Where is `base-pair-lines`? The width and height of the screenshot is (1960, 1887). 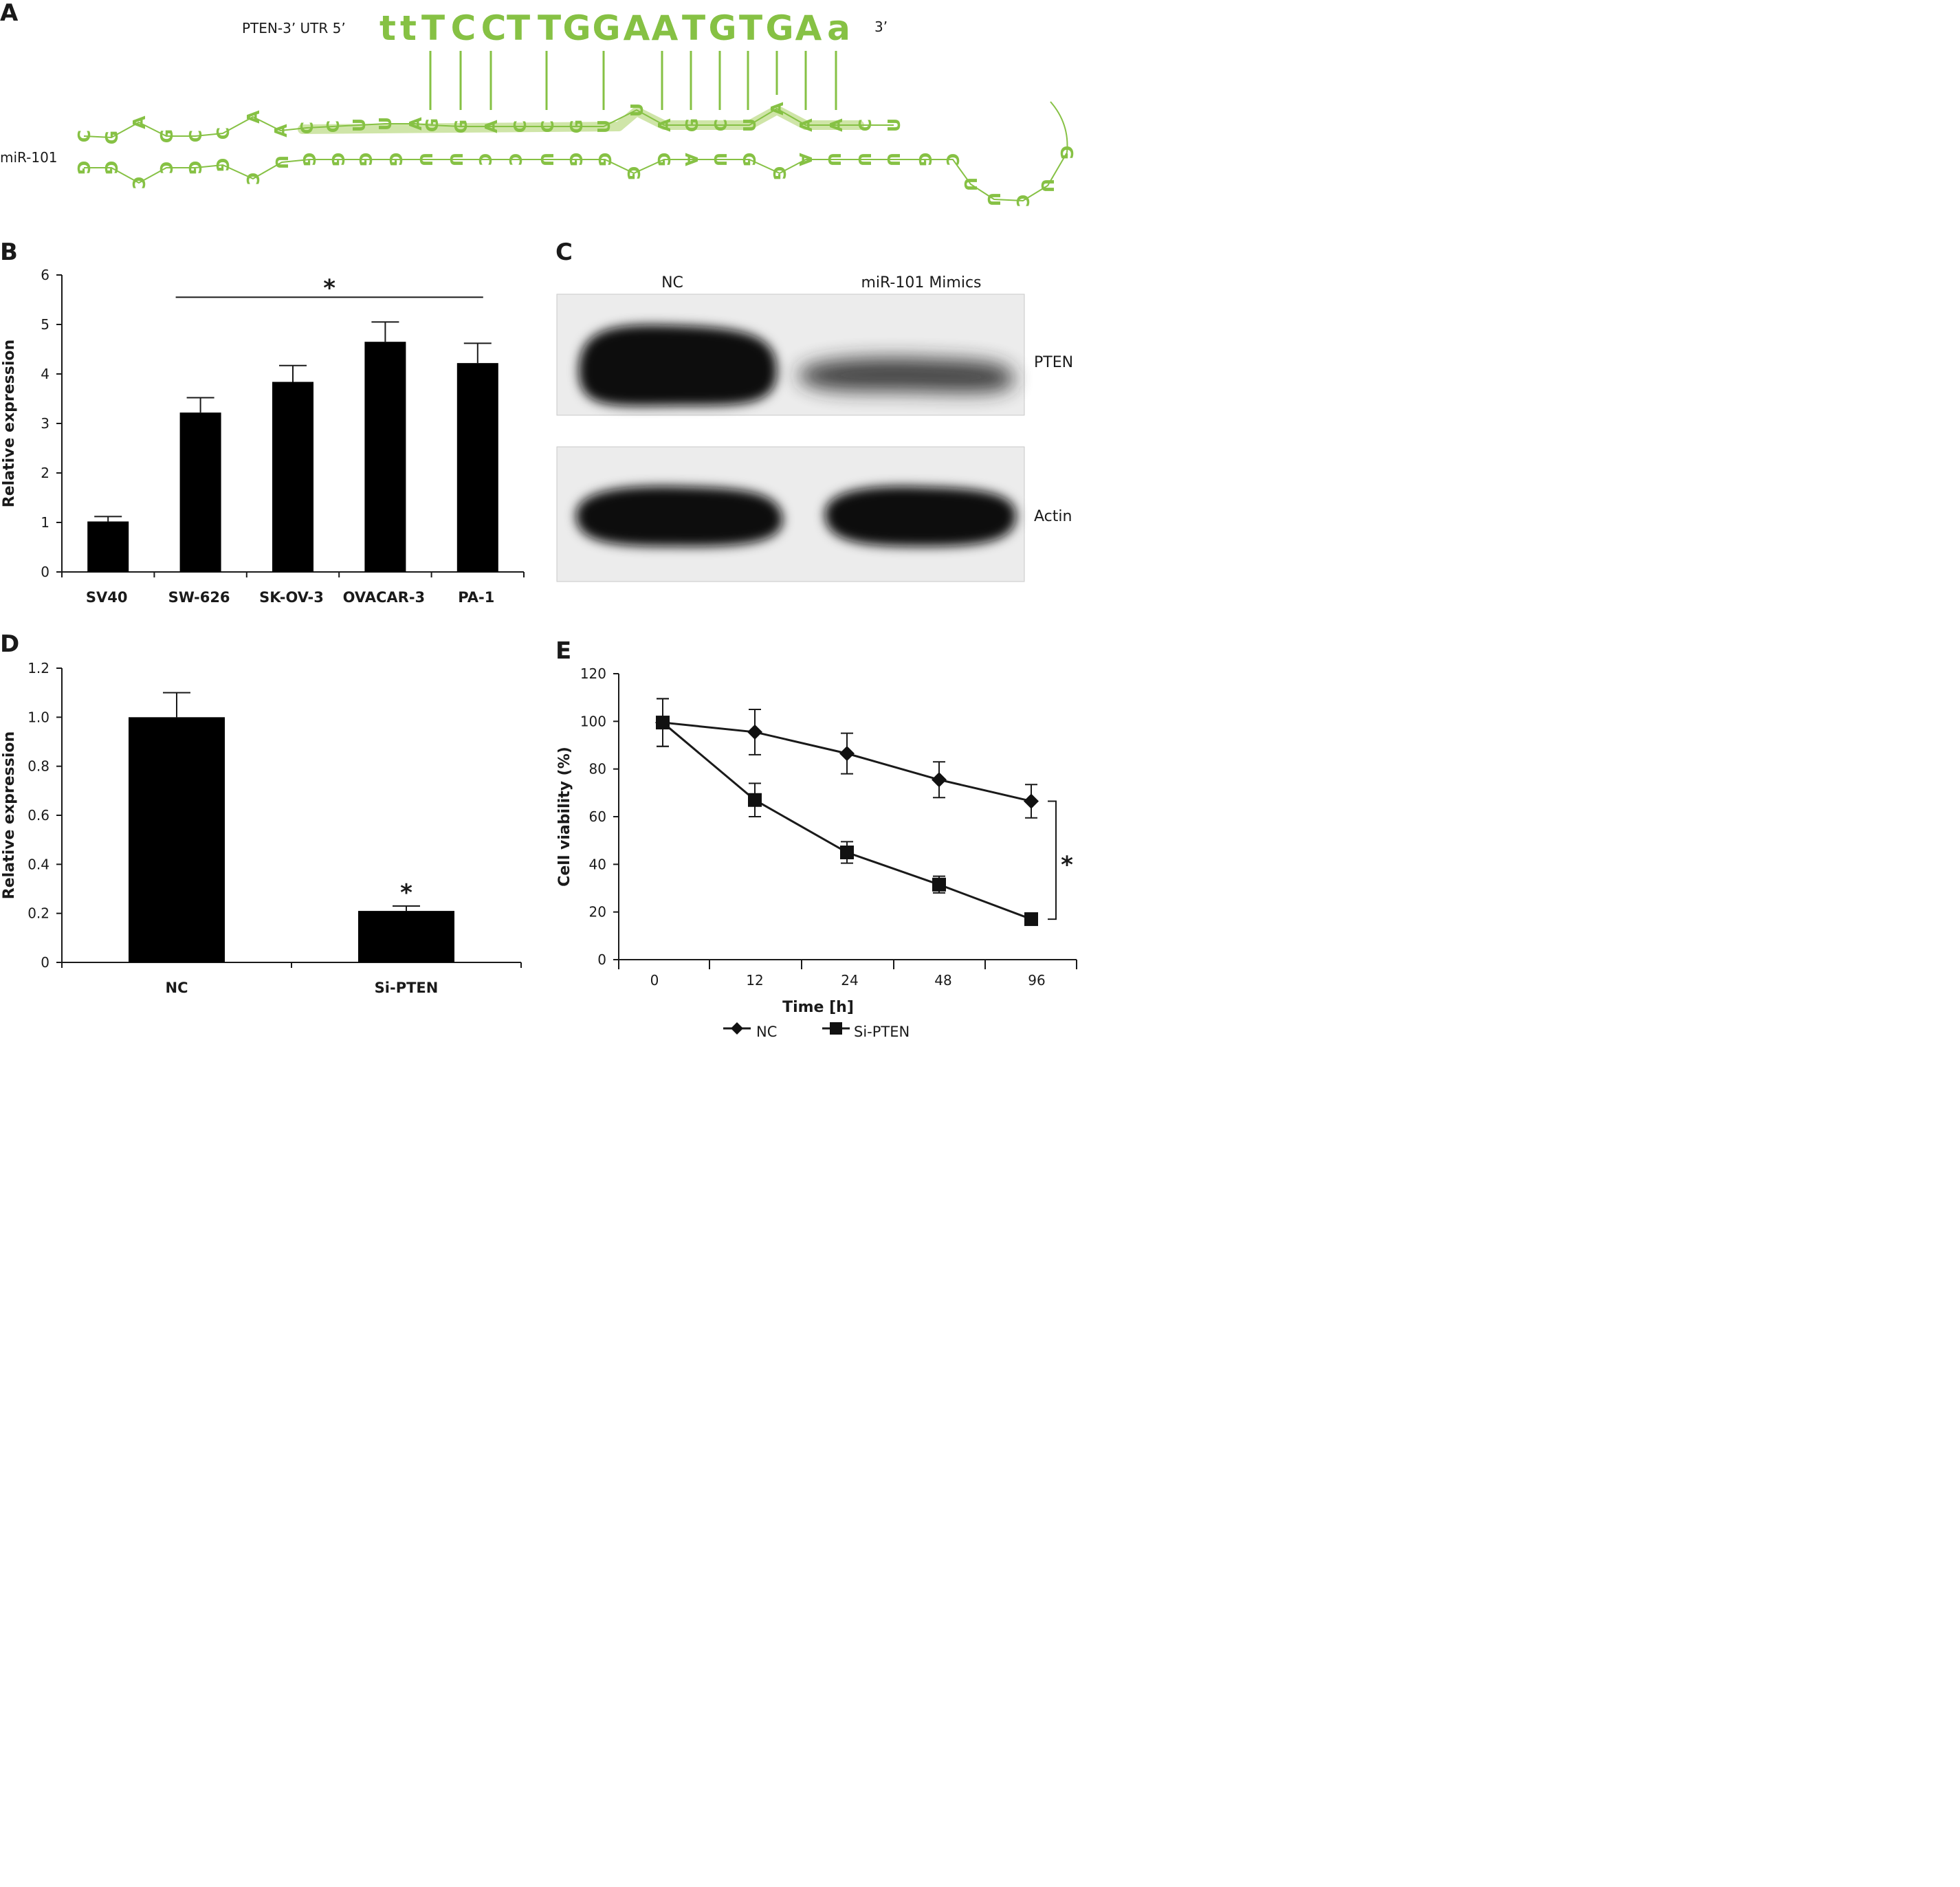 base-pair-lines is located at coordinates (633, 80).